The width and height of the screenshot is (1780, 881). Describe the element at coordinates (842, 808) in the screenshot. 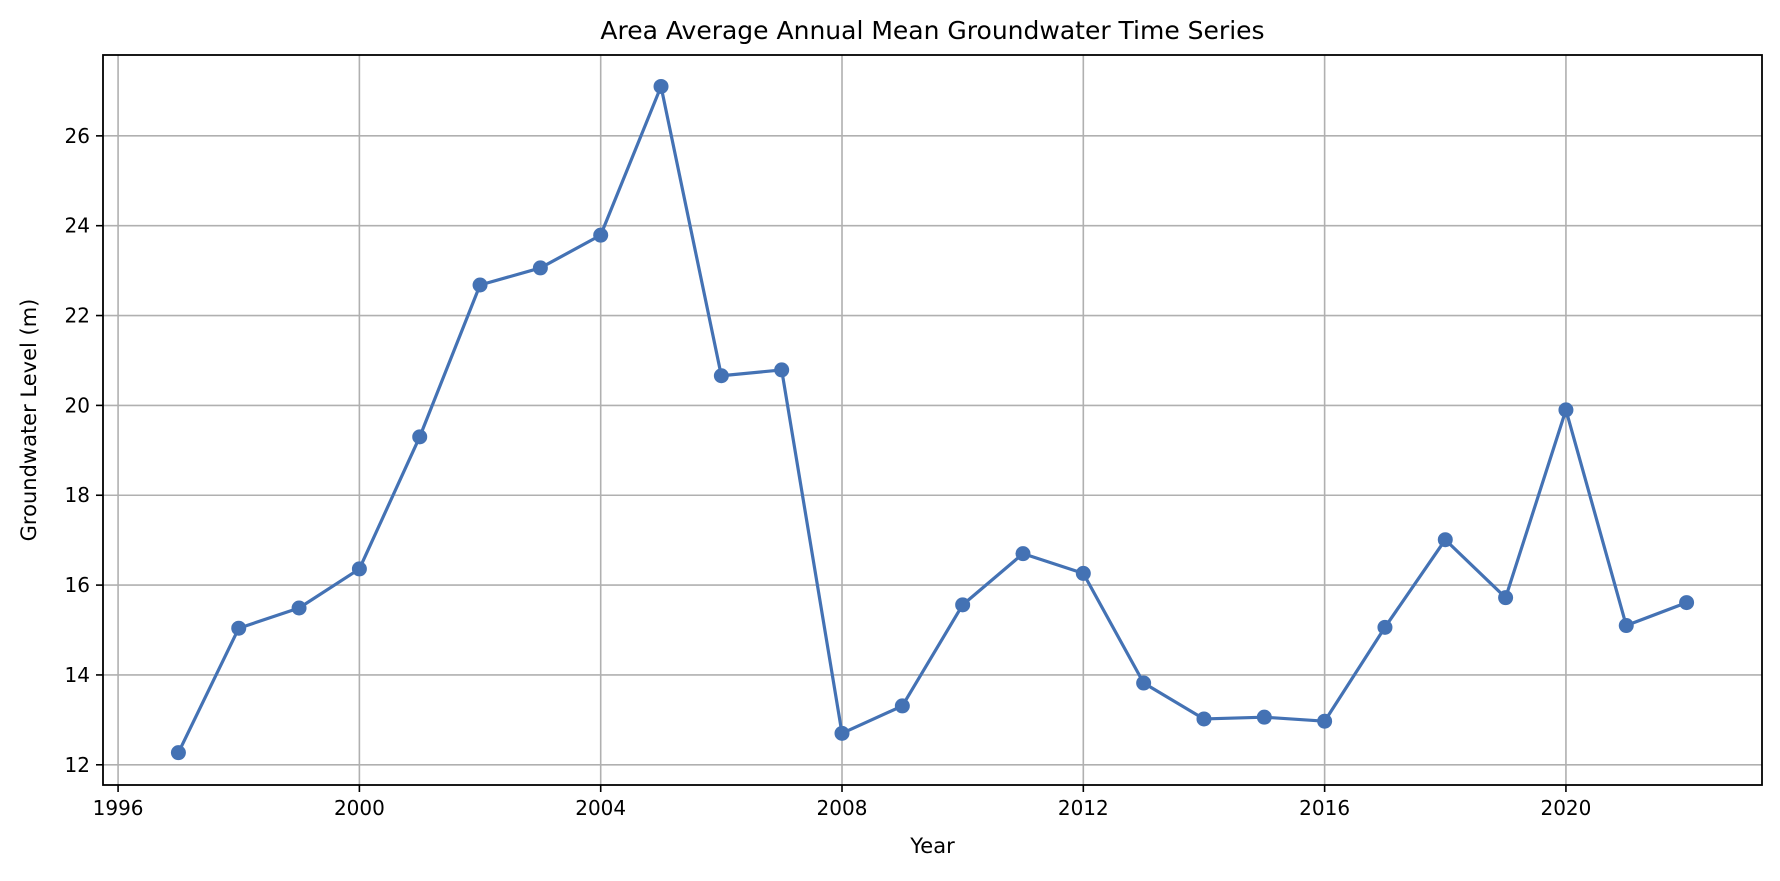

I see `x-tick-label: 2008` at that location.